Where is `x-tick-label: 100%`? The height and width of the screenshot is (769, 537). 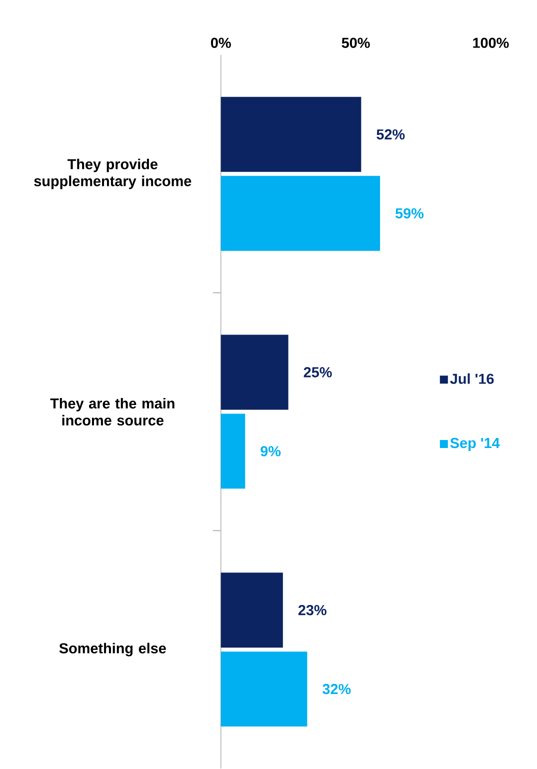
x-tick-label: 100% is located at coordinates (491, 43).